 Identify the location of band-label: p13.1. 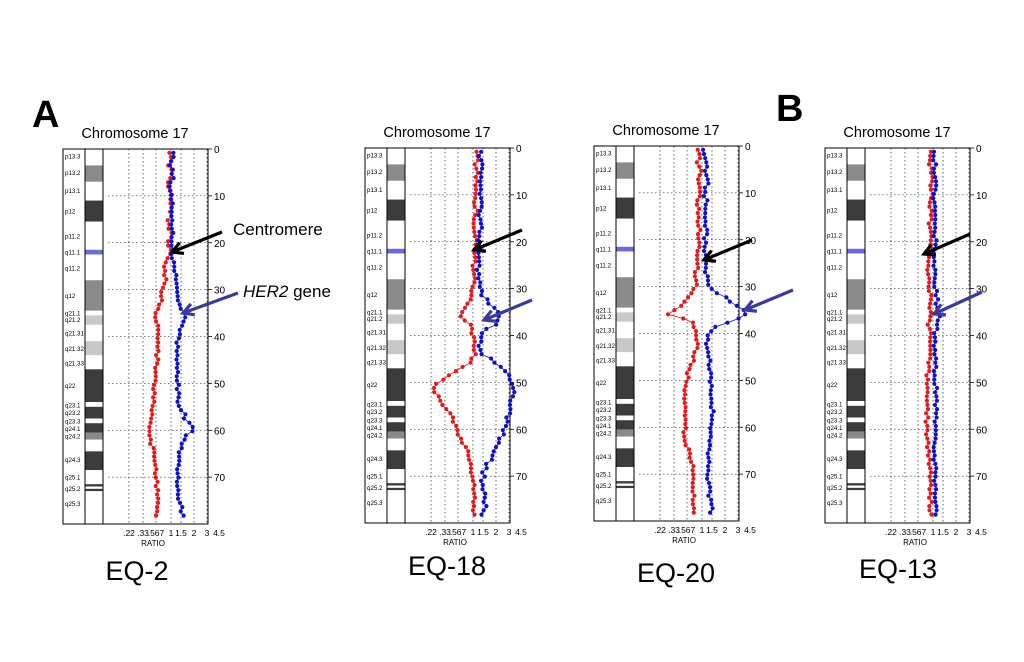
(73, 191).